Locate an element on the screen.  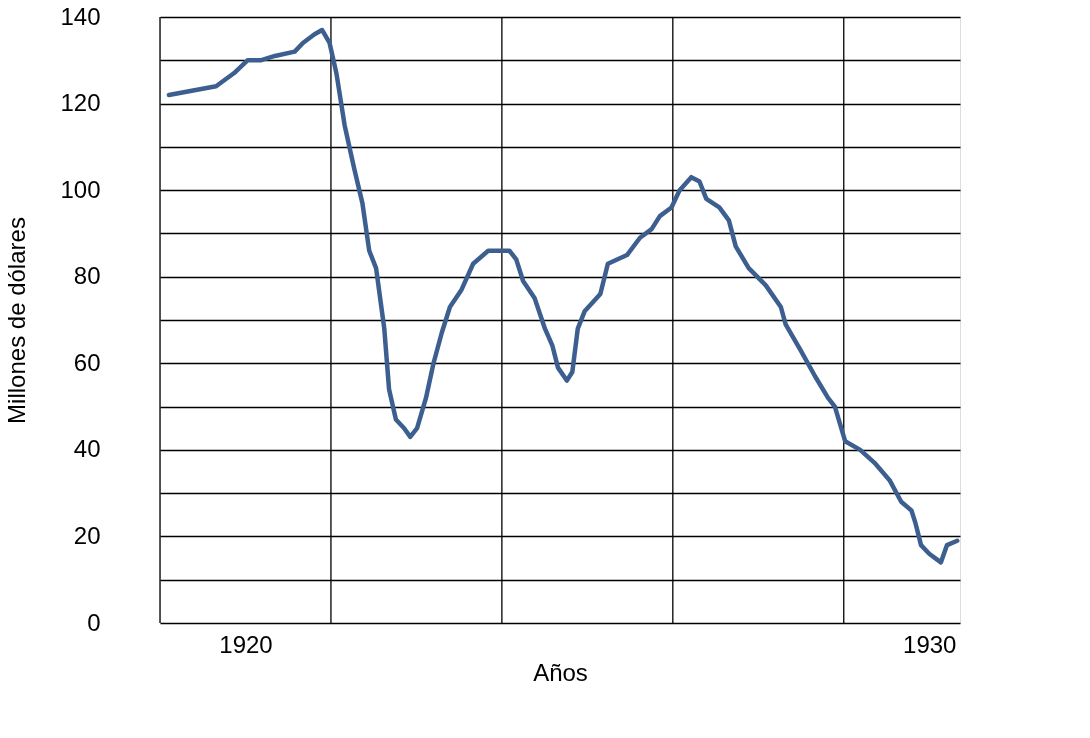
x-axis-title: Años is located at coordinates (560, 672).